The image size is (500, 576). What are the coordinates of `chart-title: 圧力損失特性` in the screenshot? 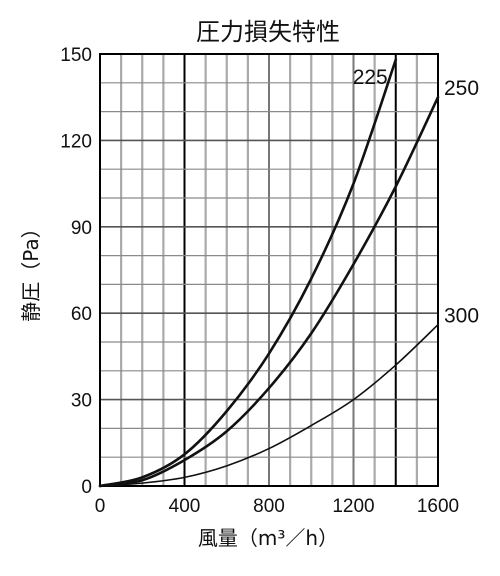 It's located at (268, 32).